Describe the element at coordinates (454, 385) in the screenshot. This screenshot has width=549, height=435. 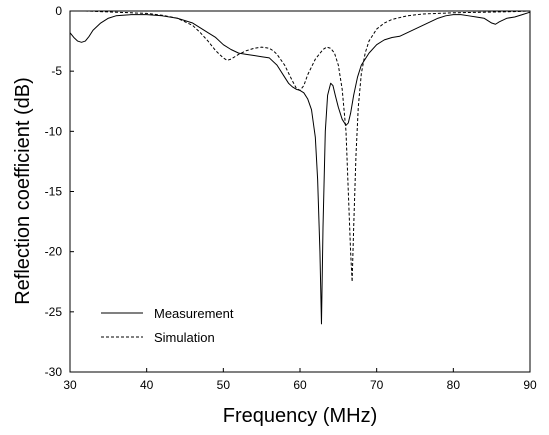
I see `x-tick-label: 80` at that location.